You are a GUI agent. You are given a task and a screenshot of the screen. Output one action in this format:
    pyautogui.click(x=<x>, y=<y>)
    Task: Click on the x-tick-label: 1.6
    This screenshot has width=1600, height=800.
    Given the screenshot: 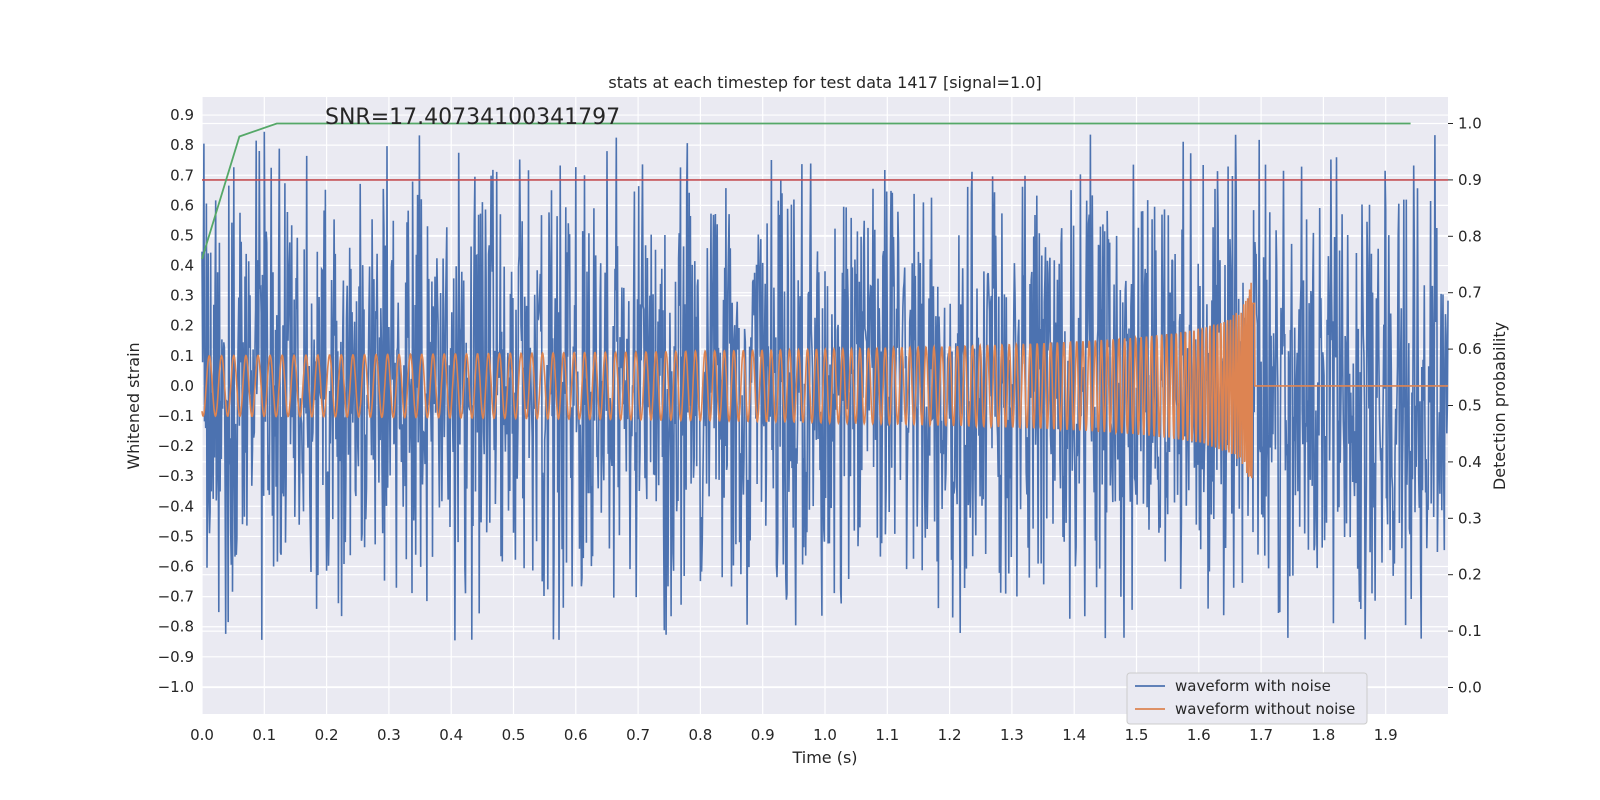 What is the action you would take?
    pyautogui.click(x=1199, y=735)
    